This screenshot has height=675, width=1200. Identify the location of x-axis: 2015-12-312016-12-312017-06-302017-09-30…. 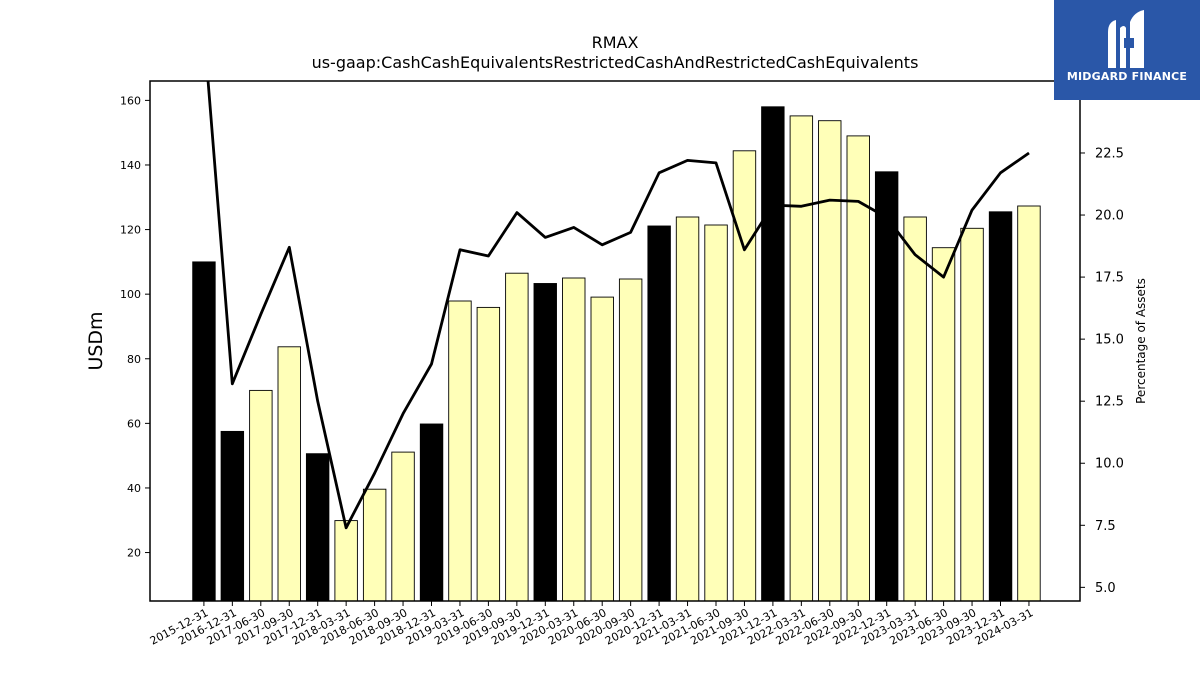
(591, 624).